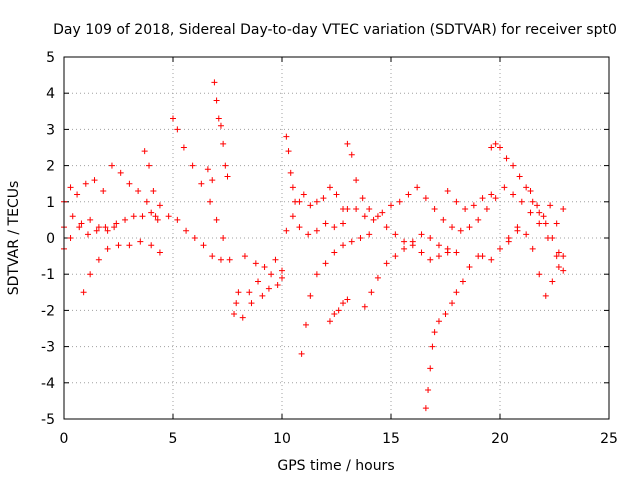 The image size is (640, 480). I want to click on x-tick-label: 20, so click(500, 439).